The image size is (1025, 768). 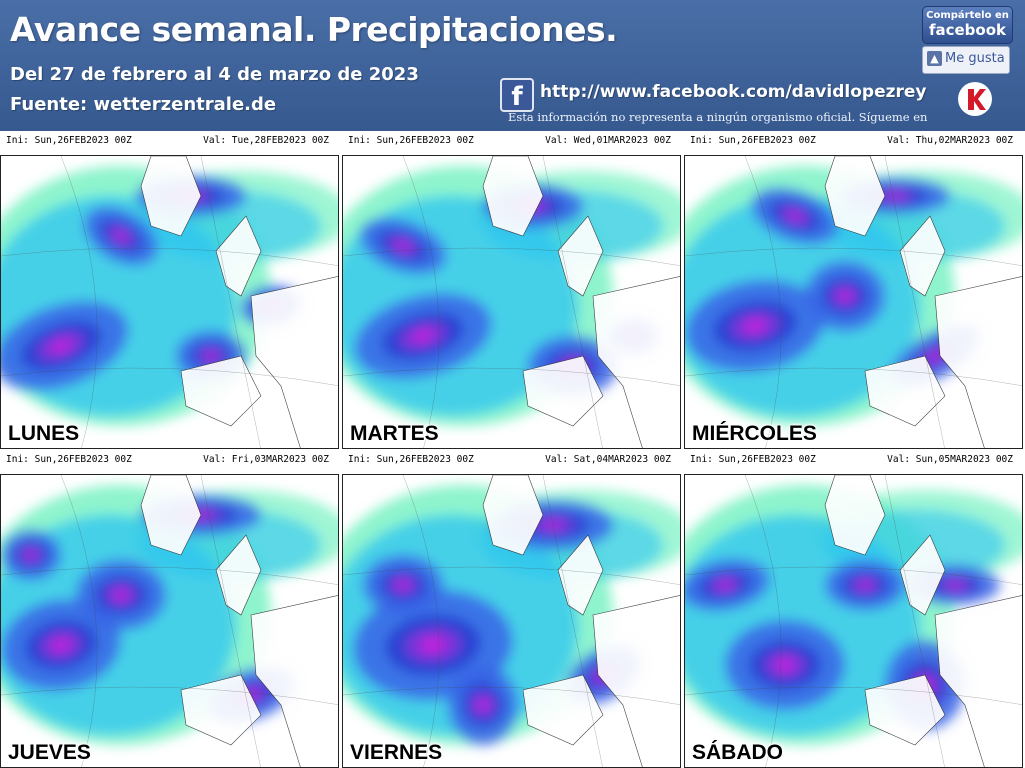 What do you see at coordinates (266, 459) in the screenshot?
I see `valid-time: Val: Fri,03MAR2023 00Z` at bounding box center [266, 459].